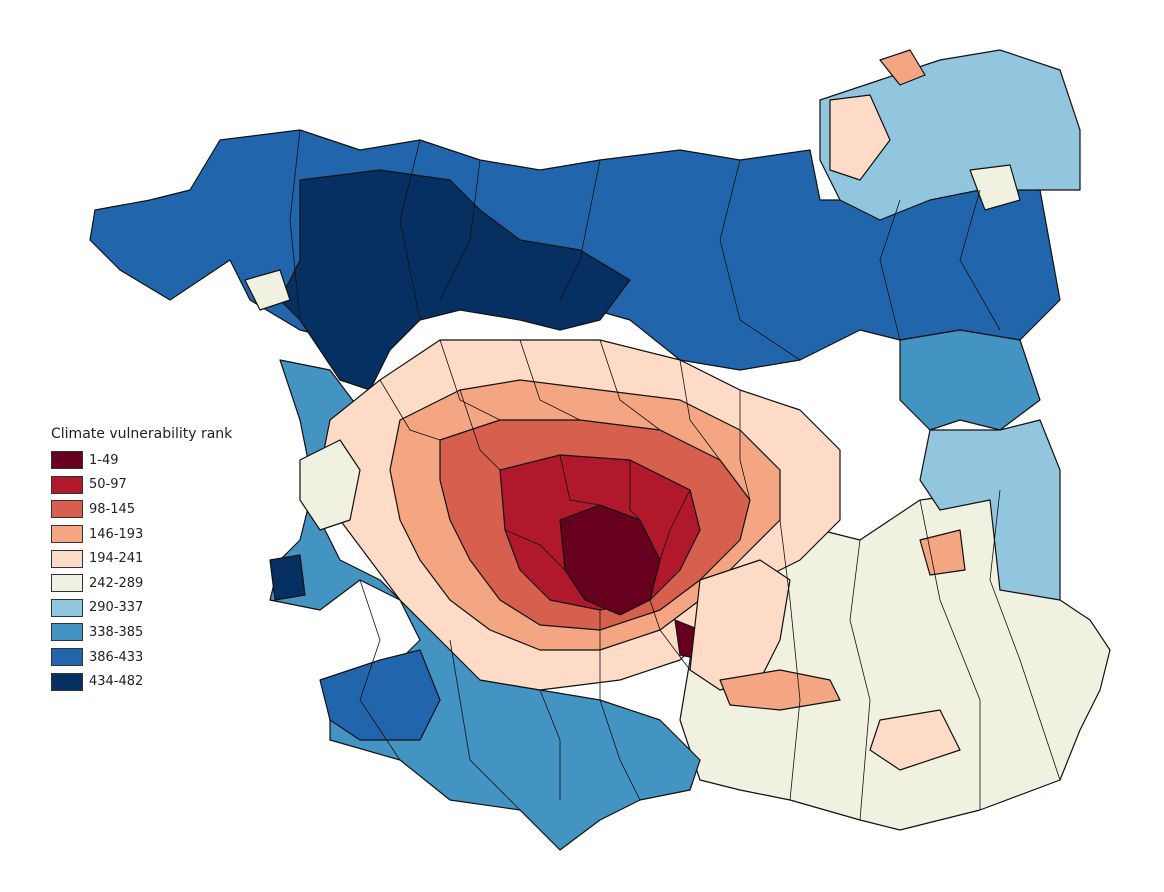 The image size is (1164, 892). I want to click on legend-item: 242-289, so click(141, 583).